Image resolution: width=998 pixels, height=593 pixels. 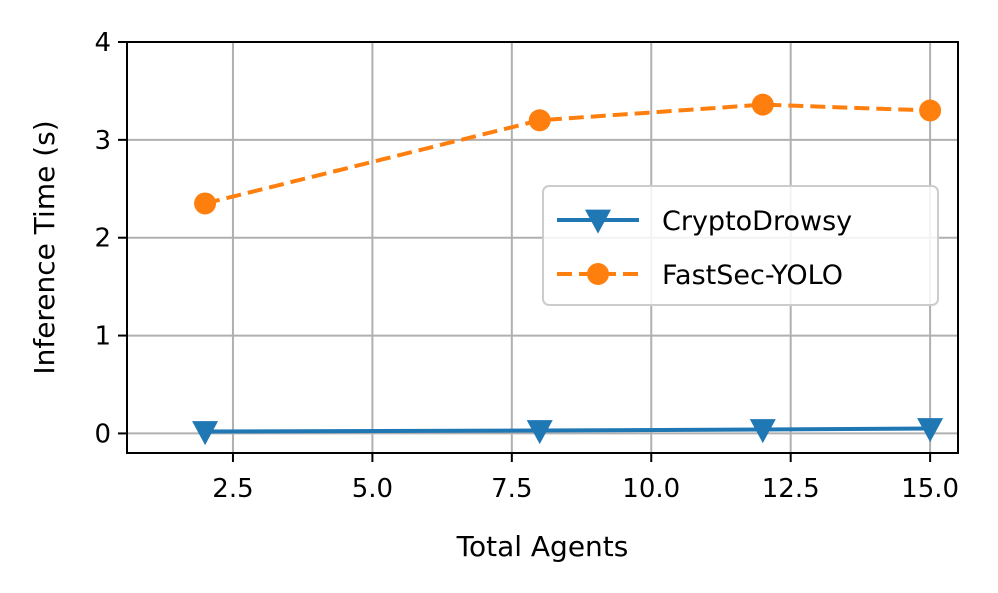 I want to click on legend-label: FastSec-YOLO, so click(x=752, y=275).